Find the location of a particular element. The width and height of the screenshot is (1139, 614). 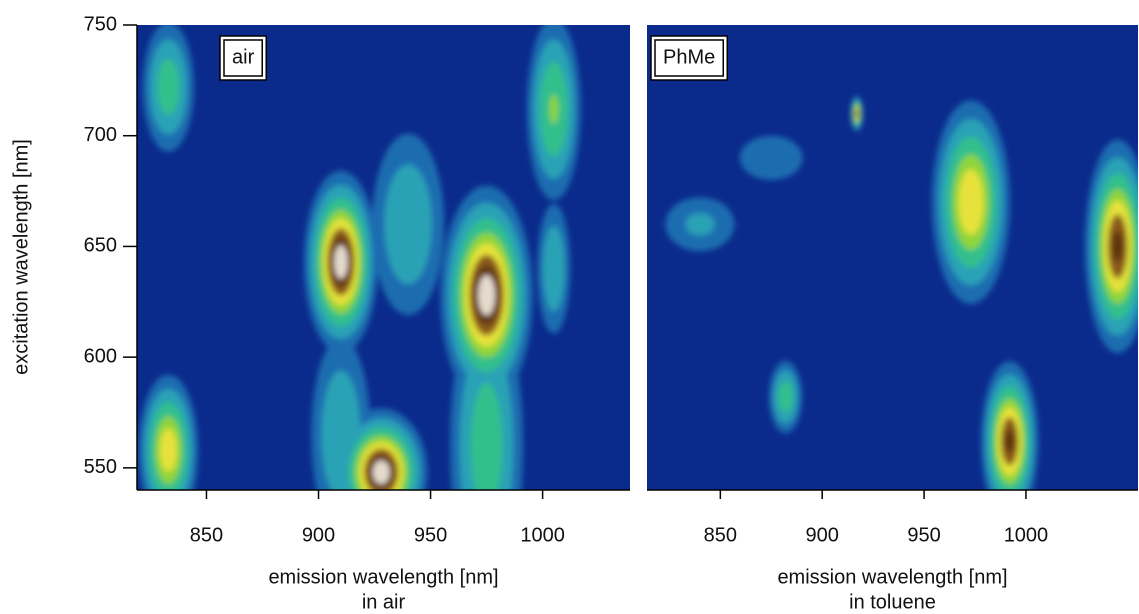

x-axis-subtitle: in air is located at coordinates (384, 602).